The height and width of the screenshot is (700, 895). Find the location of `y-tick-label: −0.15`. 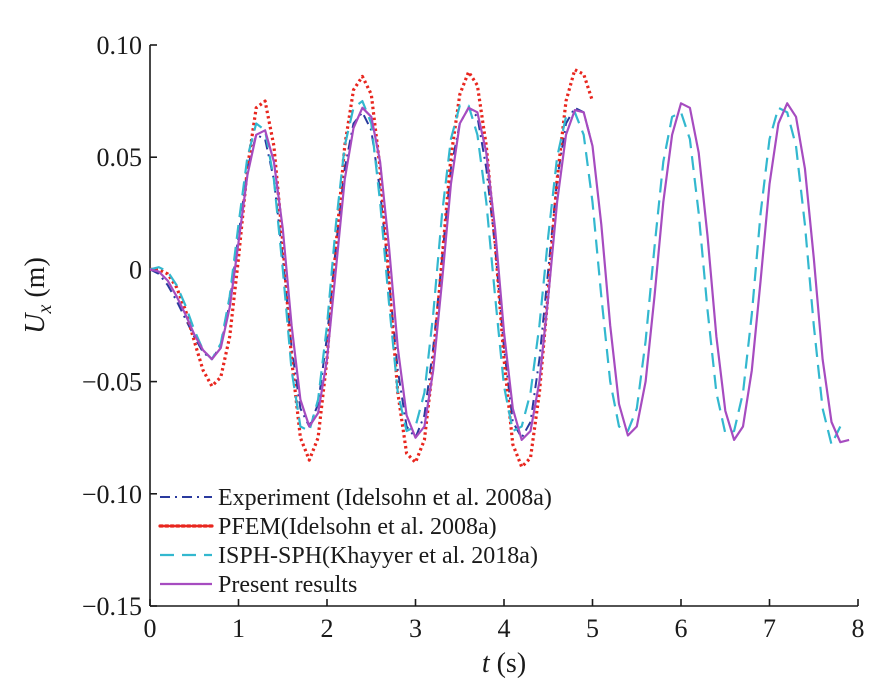

y-tick-label: −0.15 is located at coordinates (112, 606).